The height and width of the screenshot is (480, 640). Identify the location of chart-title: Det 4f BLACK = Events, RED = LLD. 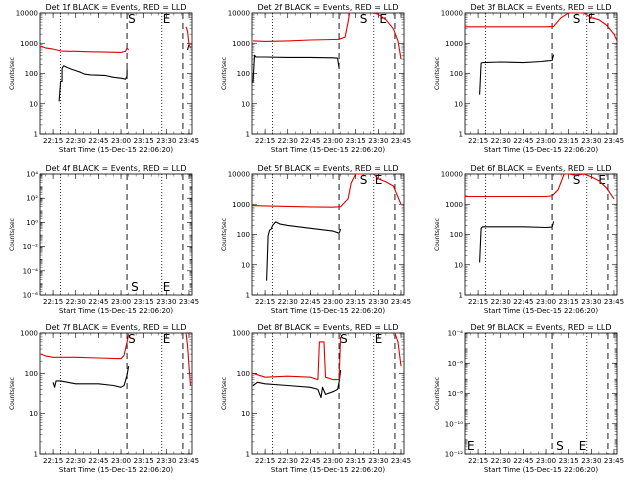
(115, 168).